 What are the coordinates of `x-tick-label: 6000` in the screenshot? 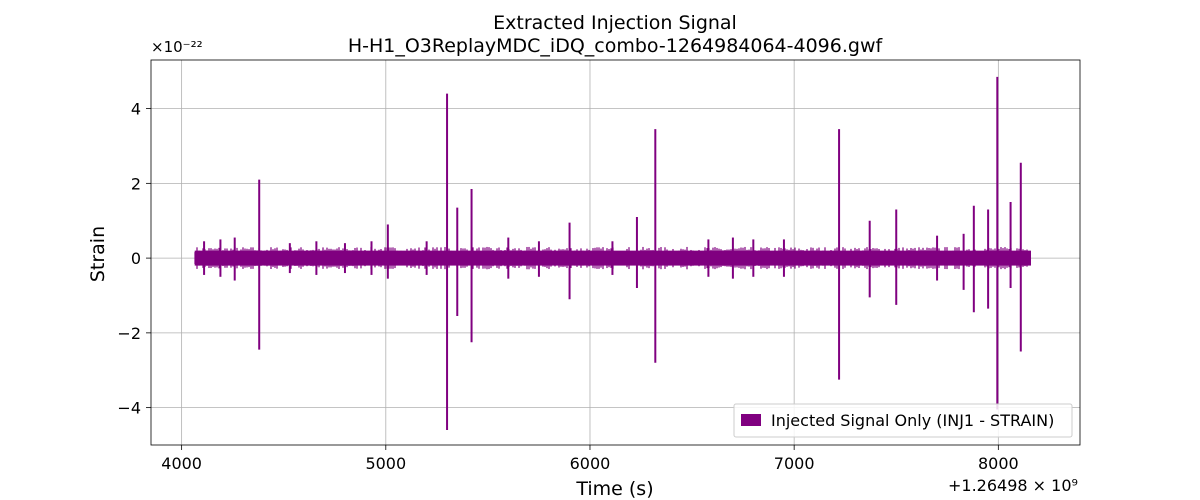 It's located at (590, 463).